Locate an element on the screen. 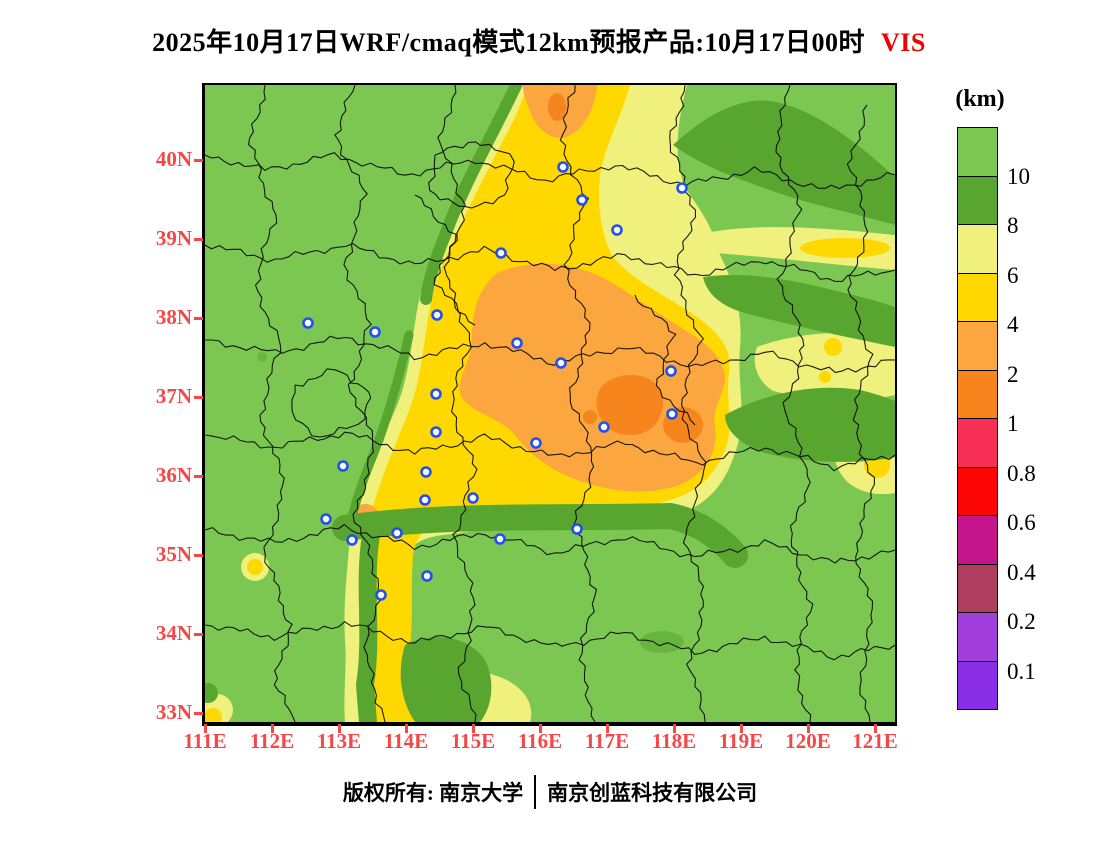 The width and height of the screenshot is (1100, 850). variable-tag: VIS is located at coordinates (903, 42).